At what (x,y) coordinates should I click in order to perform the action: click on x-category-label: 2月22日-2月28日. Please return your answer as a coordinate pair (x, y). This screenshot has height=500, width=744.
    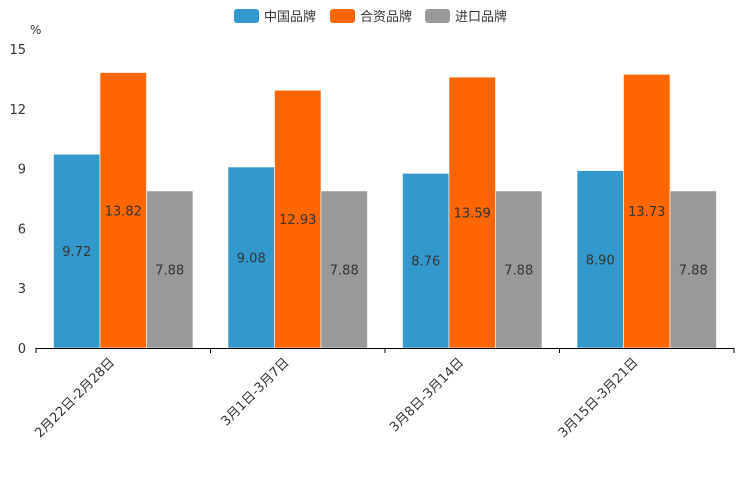
    Looking at the image, I should click on (75, 398).